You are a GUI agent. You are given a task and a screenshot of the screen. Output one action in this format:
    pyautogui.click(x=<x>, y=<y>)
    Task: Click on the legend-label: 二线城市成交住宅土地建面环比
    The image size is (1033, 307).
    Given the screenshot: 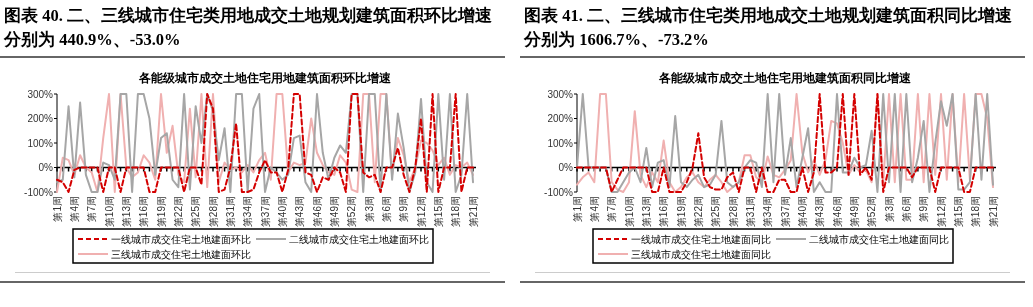 What is the action you would take?
    pyautogui.click(x=359, y=239)
    